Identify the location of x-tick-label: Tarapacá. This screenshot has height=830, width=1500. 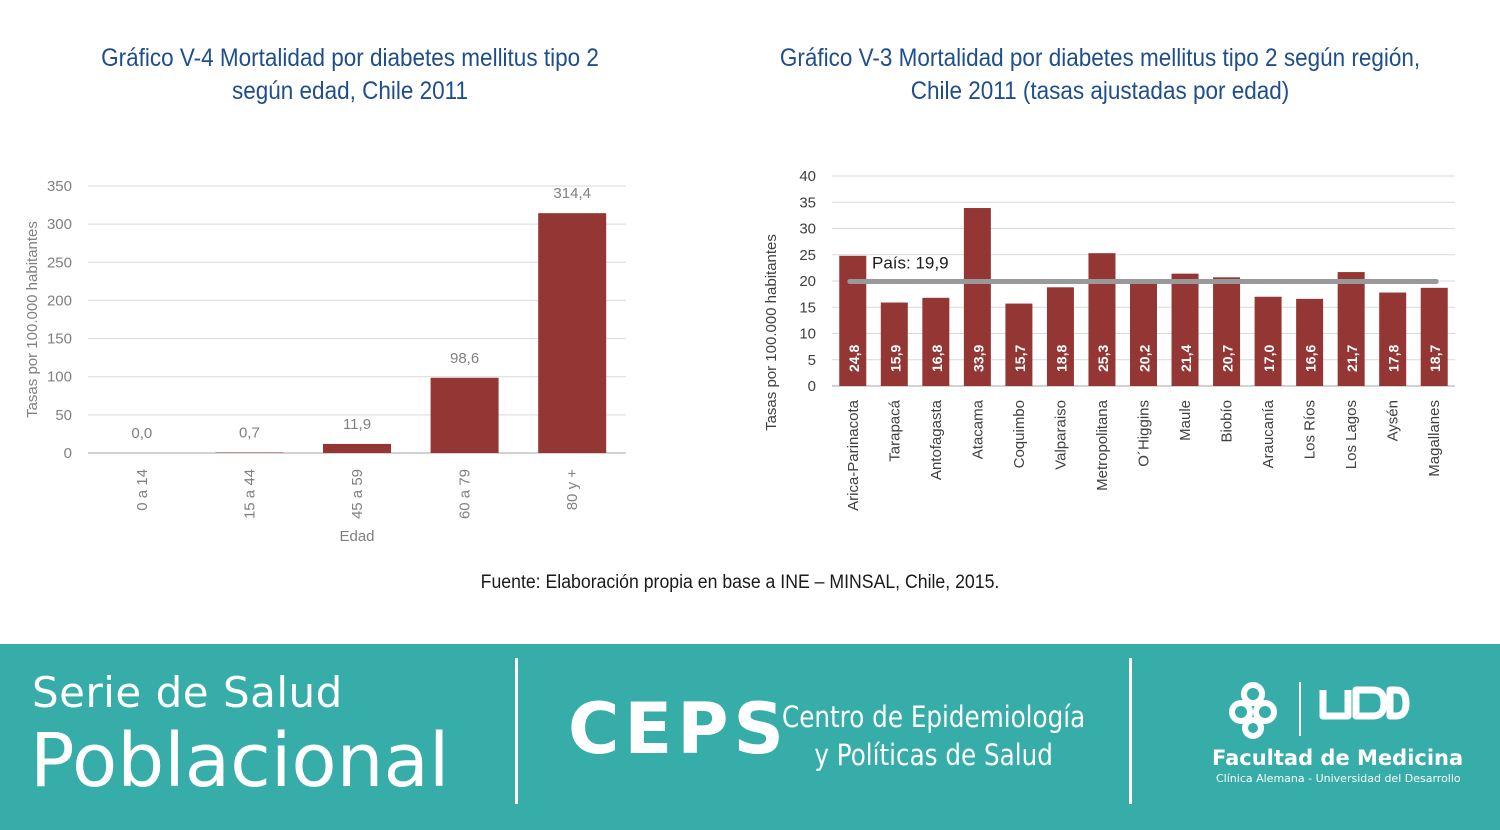
(894, 430).